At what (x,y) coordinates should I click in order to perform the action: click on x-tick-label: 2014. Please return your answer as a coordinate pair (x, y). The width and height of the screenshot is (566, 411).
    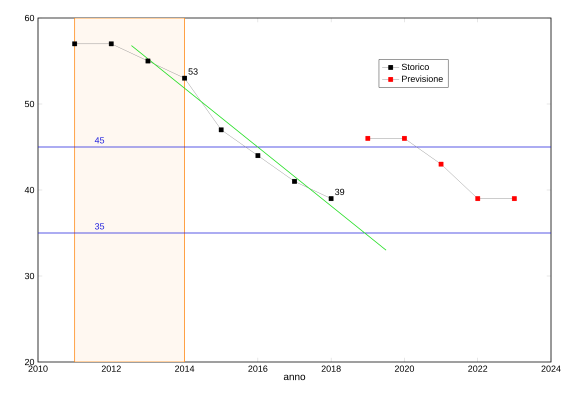
    Looking at the image, I should click on (184, 369).